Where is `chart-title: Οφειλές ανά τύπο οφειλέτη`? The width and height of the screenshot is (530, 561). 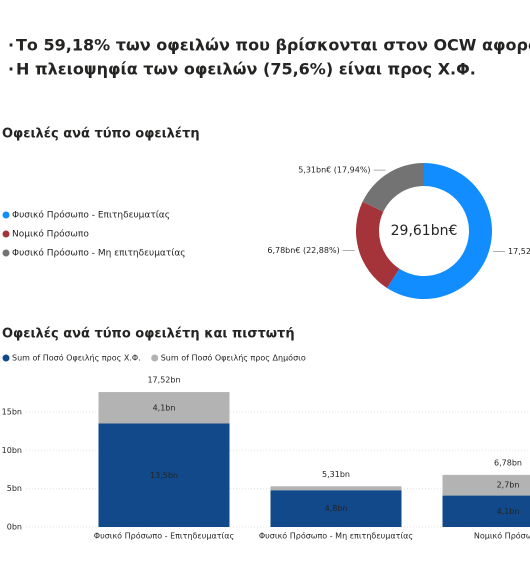 chart-title: Οφειλές ανά τύπο οφειλέτη is located at coordinates (101, 134).